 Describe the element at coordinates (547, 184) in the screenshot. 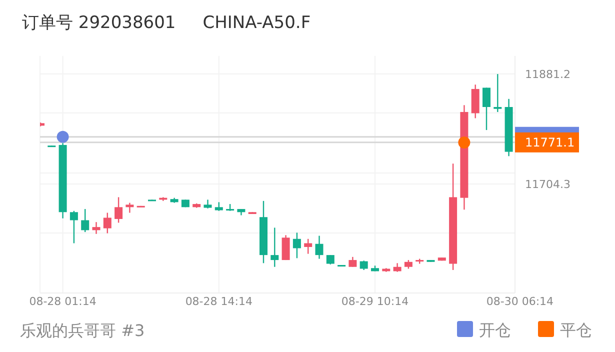

I see `y-tick-label: 11704.3` at that location.